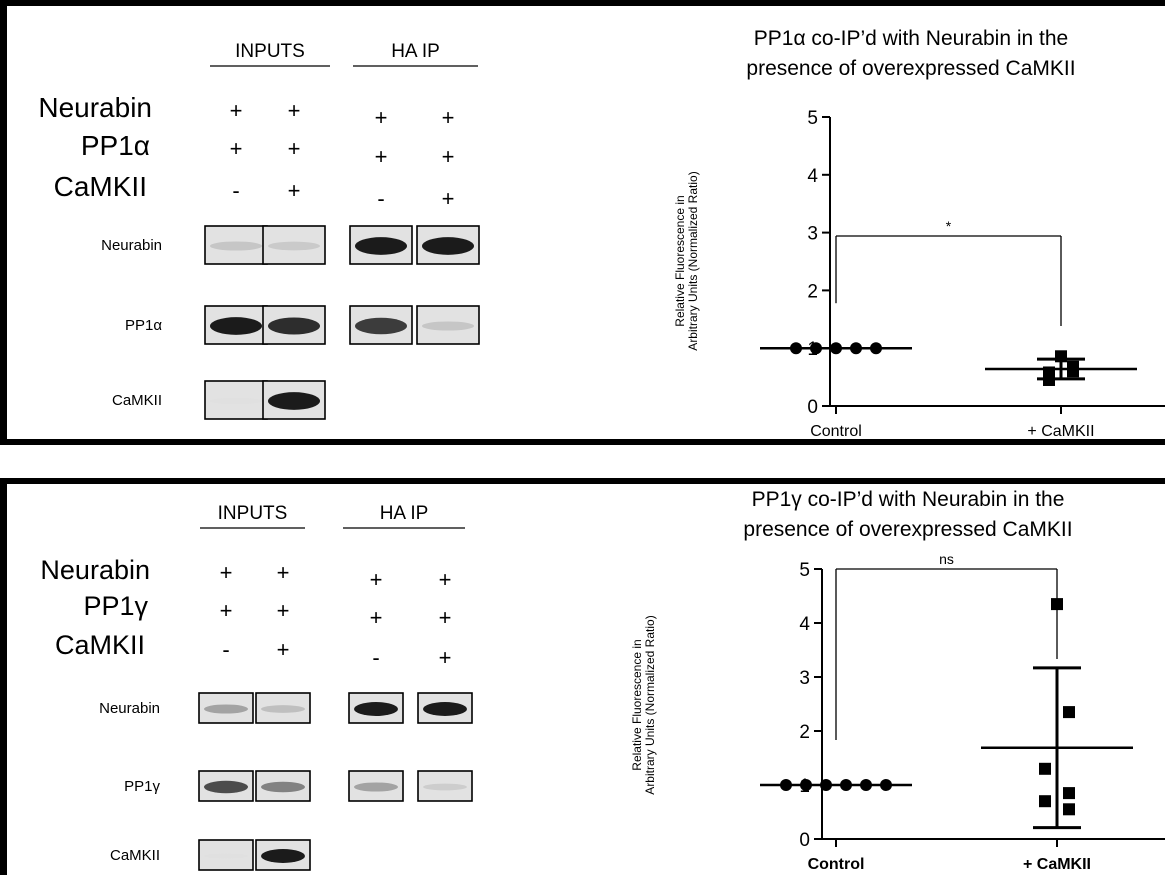 This screenshot has width=1165, height=875. What do you see at coordinates (3, 676) in the screenshot?
I see `panel-border-left` at bounding box center [3, 676].